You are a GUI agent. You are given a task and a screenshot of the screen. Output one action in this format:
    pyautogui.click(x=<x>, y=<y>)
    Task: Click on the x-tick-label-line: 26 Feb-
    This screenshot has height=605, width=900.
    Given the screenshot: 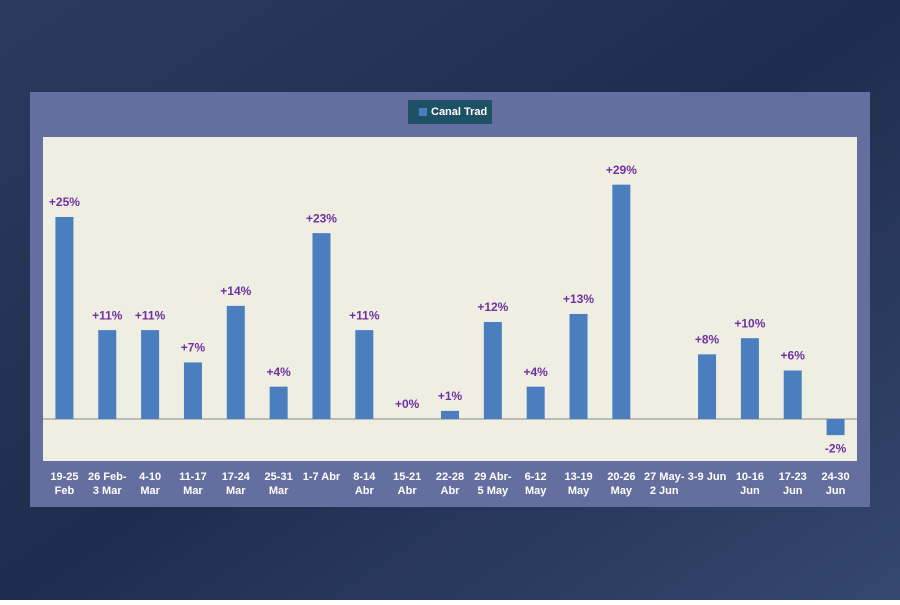 What is the action you would take?
    pyautogui.click(x=107, y=477)
    